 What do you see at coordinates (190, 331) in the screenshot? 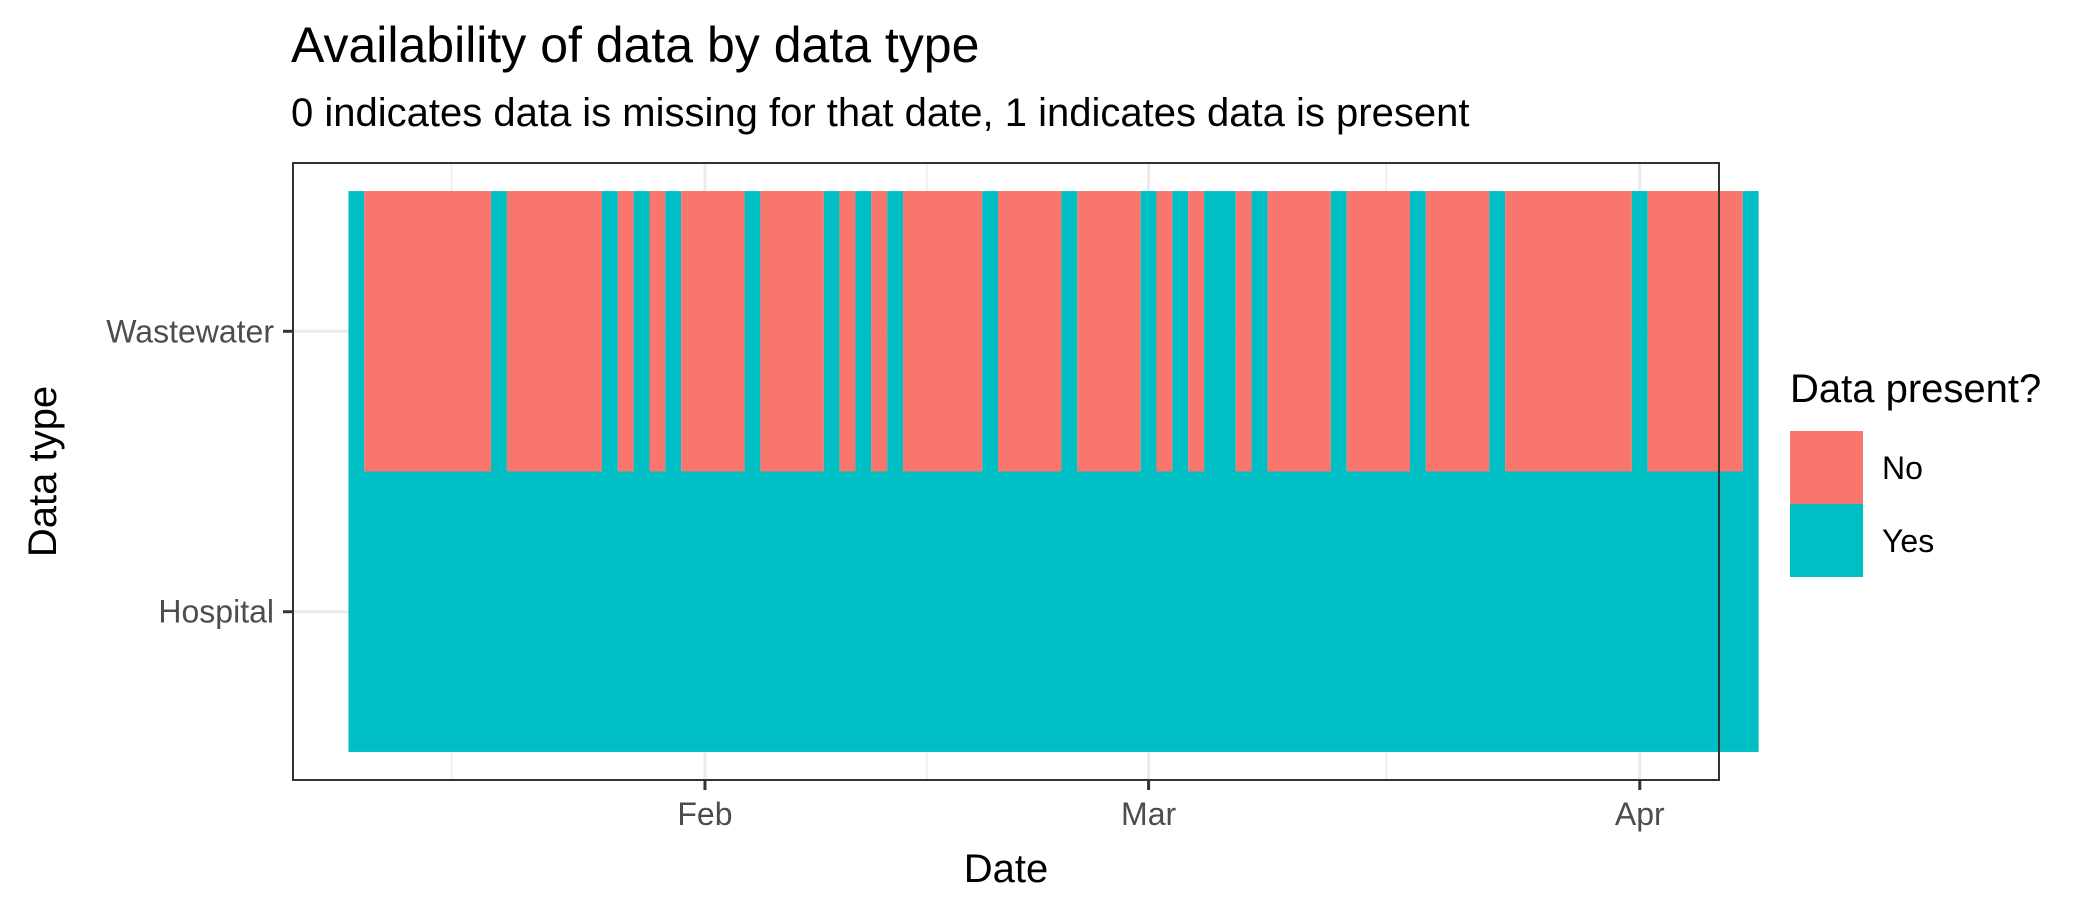
I see `y-tick-label: Wastewater` at bounding box center [190, 331].